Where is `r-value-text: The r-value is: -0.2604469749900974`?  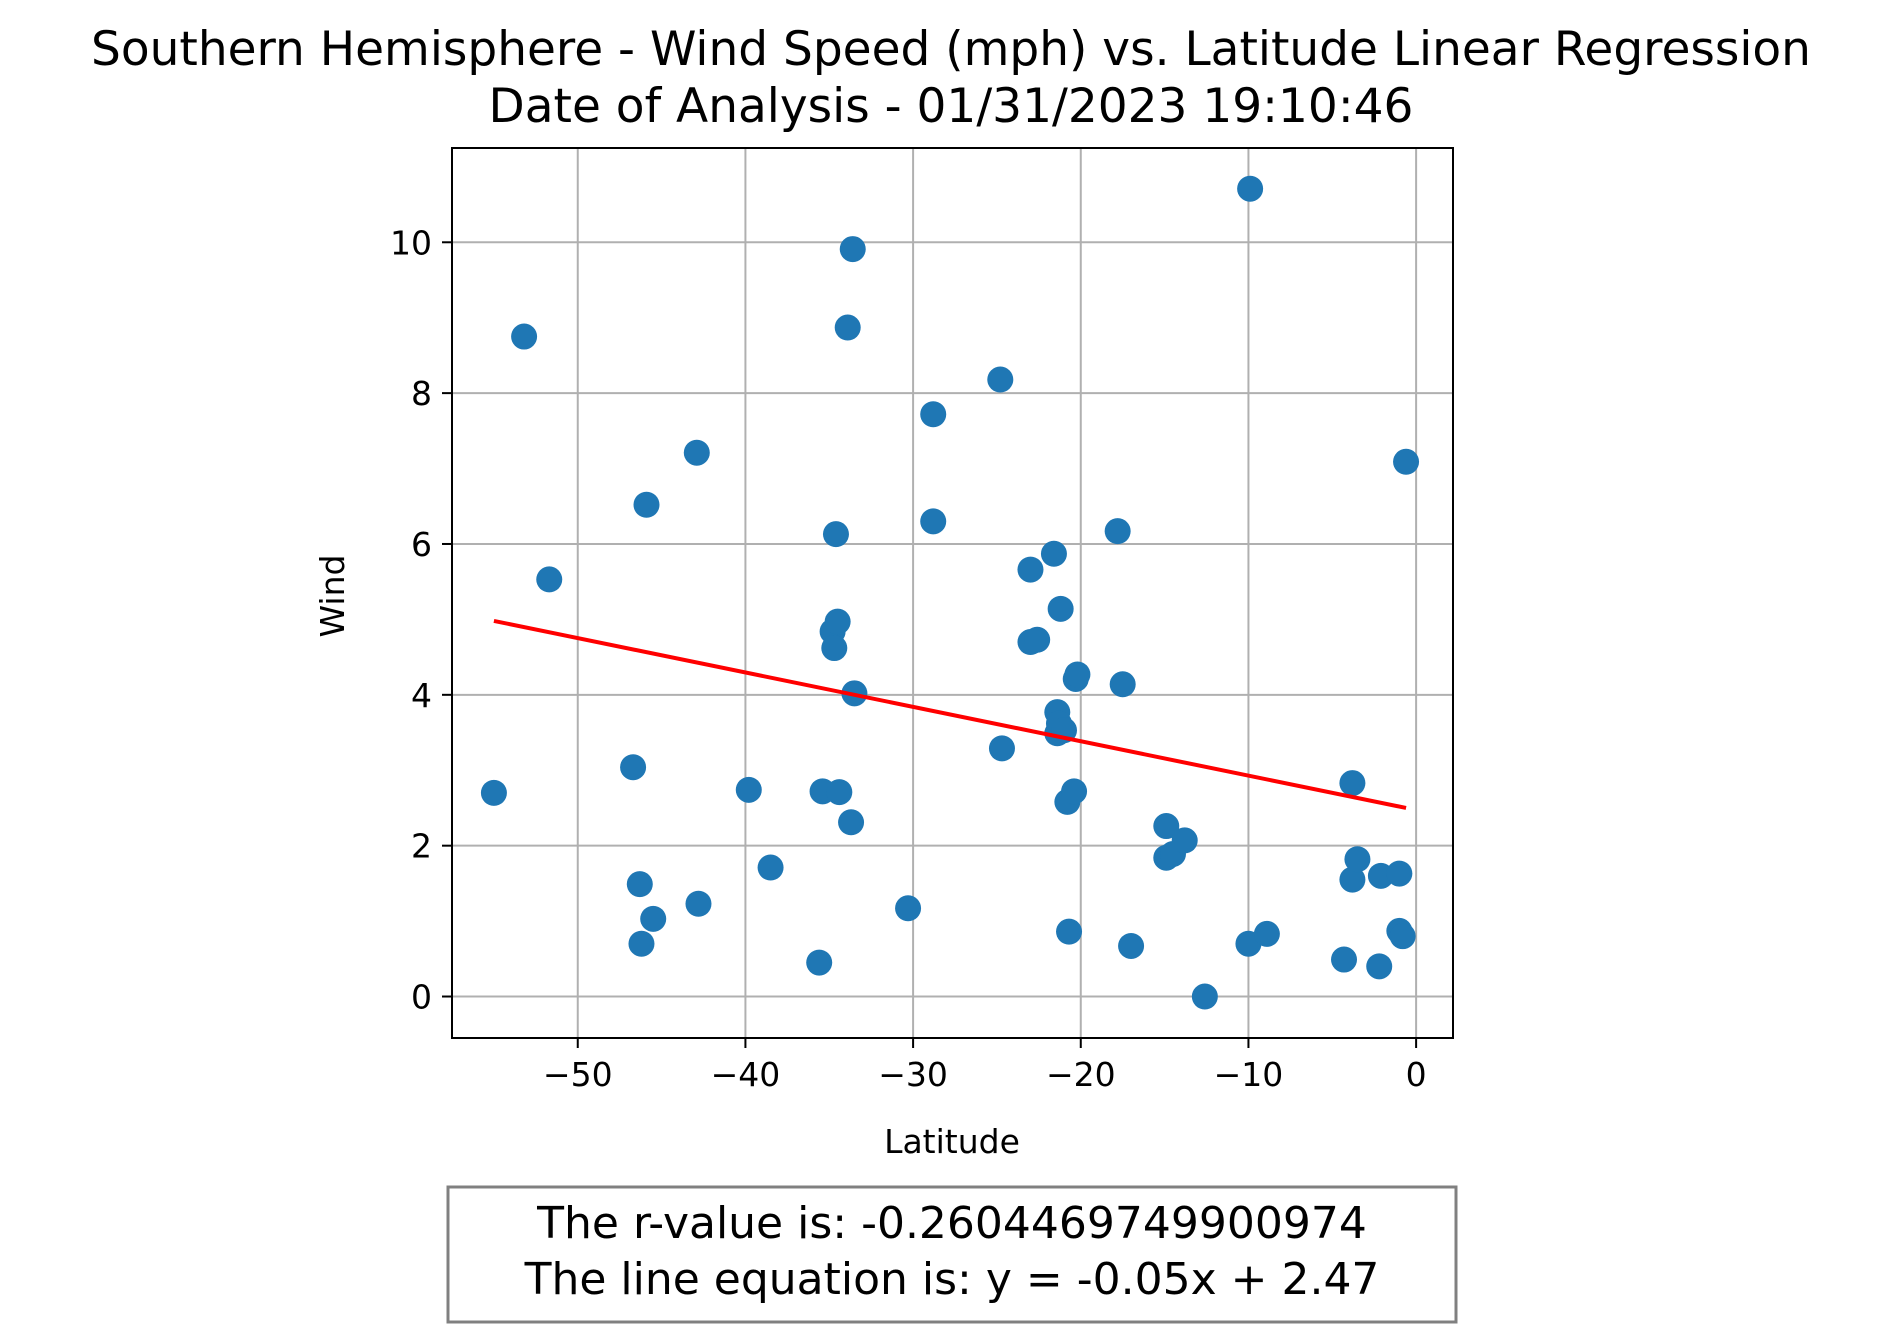
r-value-text: The r-value is: -0.2604469749900974 is located at coordinates (951, 1223).